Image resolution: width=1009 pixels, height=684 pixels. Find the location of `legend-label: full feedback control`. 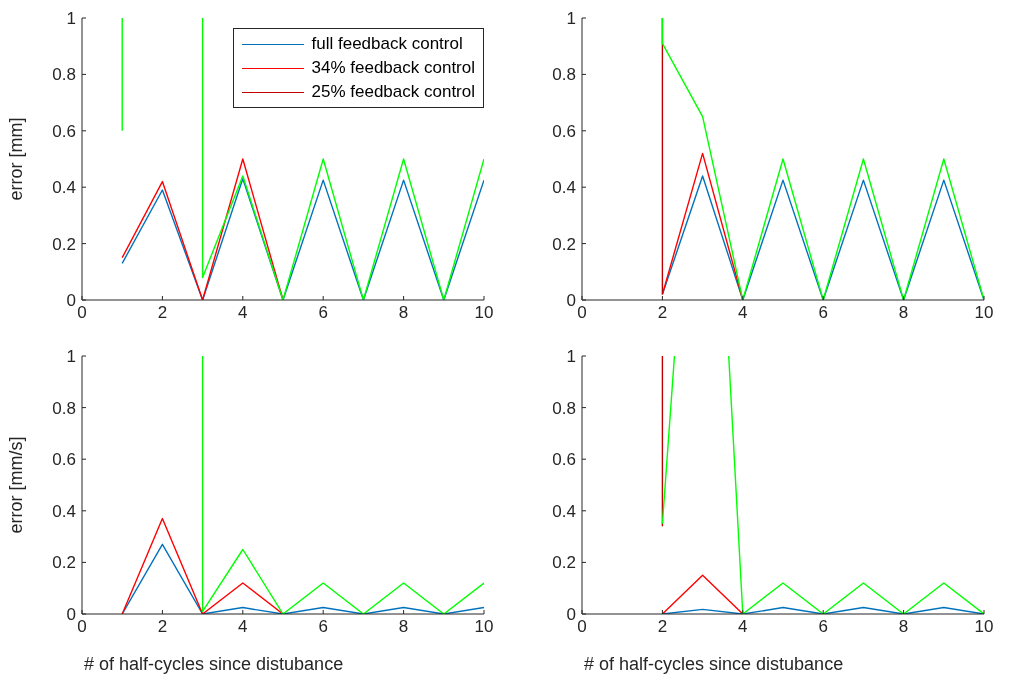

legend-label: full feedback control is located at coordinates (387, 44).